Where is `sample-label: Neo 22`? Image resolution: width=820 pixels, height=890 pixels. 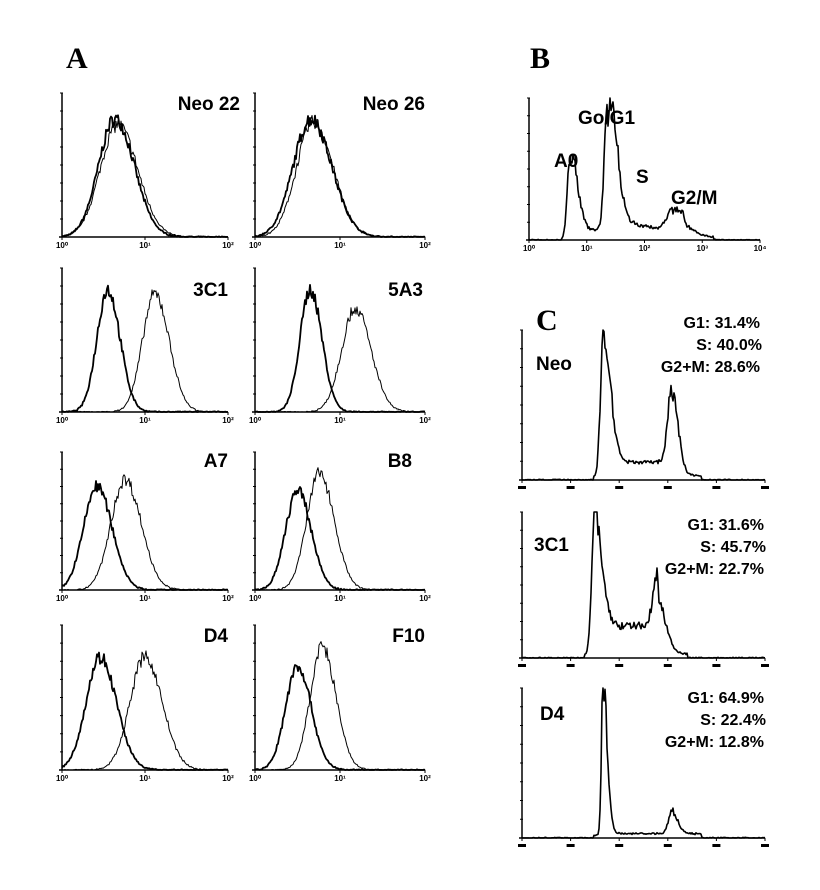 sample-label: Neo 22 is located at coordinates (209, 104).